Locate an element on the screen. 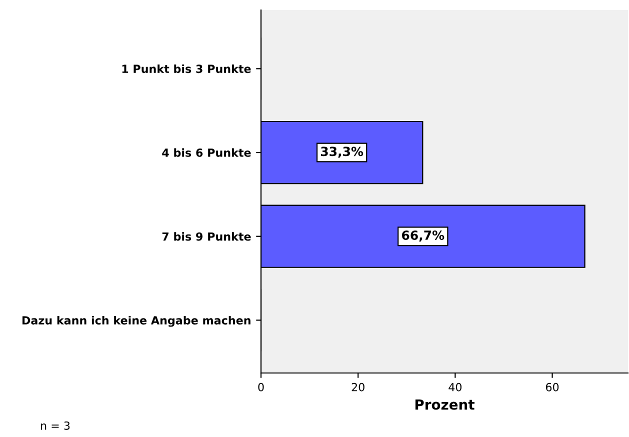 The width and height of the screenshot is (629, 437). y-tick-label: 4 bis 6 Punkte is located at coordinates (206, 152).